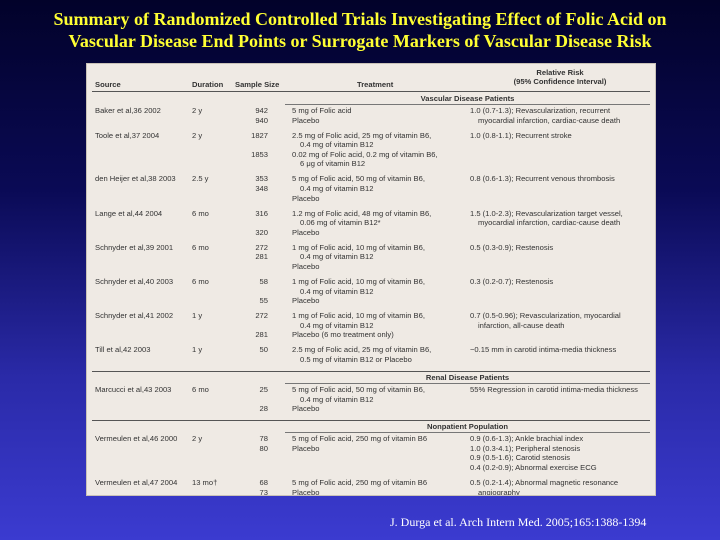  I want to click on row-sample-size-line: 80, so click(263, 448).